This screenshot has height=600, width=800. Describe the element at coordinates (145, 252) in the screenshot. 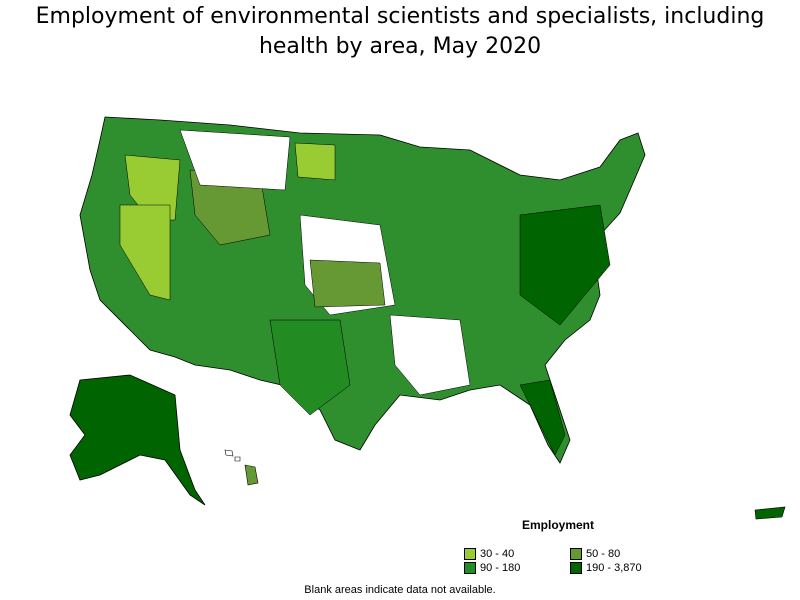

I see `region-nevada-light` at that location.